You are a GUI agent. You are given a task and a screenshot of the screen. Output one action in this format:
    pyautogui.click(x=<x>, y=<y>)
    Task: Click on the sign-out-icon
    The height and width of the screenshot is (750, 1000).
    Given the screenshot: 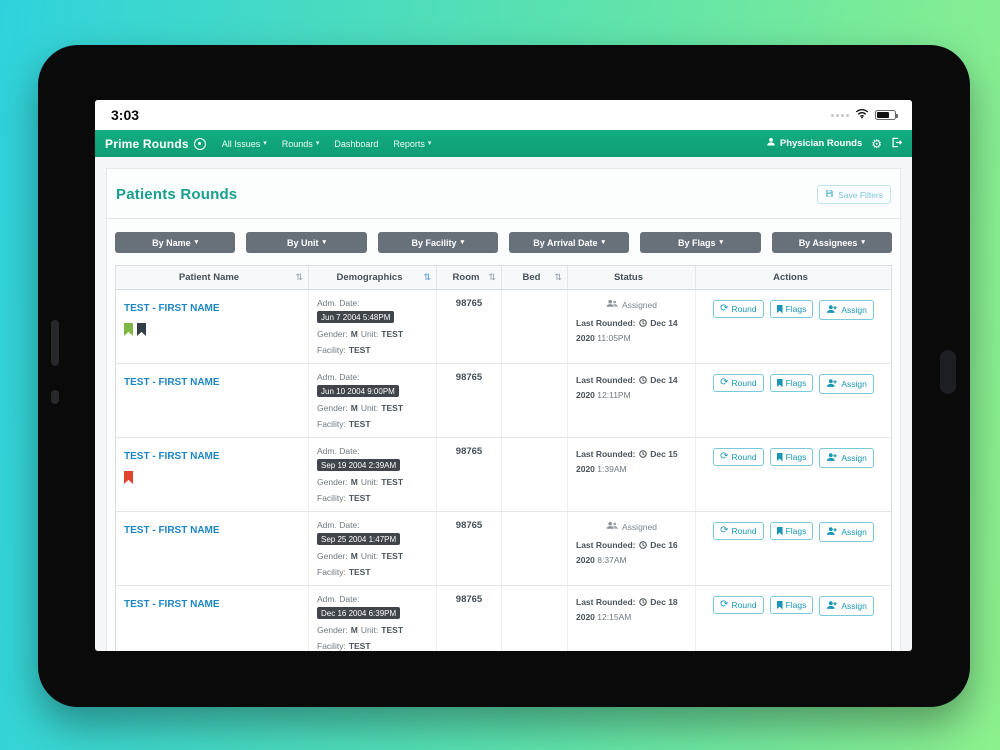 What is the action you would take?
    pyautogui.click(x=897, y=144)
    